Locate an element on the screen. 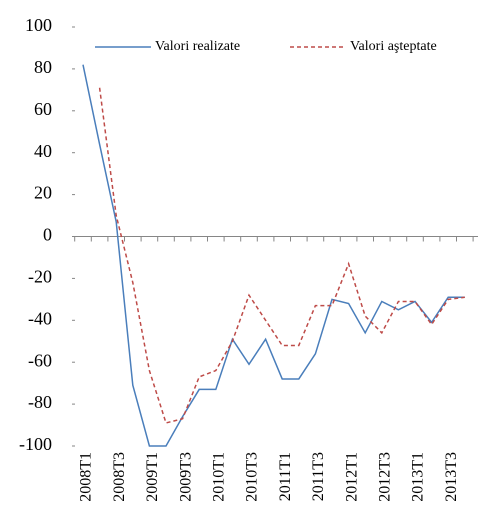 This screenshot has width=479, height=512. x-tick-label: 2011T3 is located at coordinates (318, 476).